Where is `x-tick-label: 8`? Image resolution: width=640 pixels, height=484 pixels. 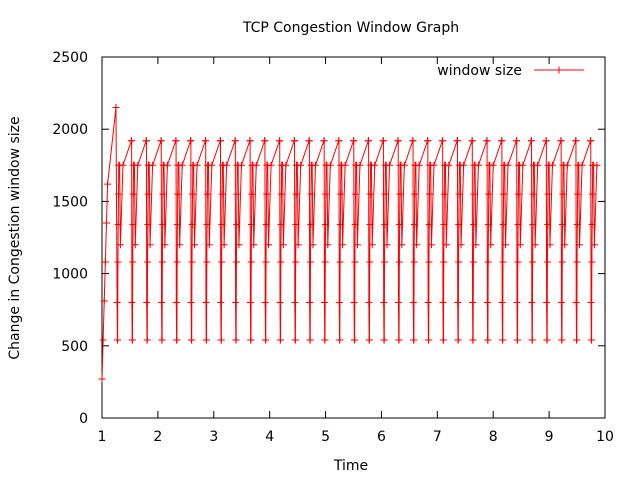 x-tick-label: 8 is located at coordinates (493, 437).